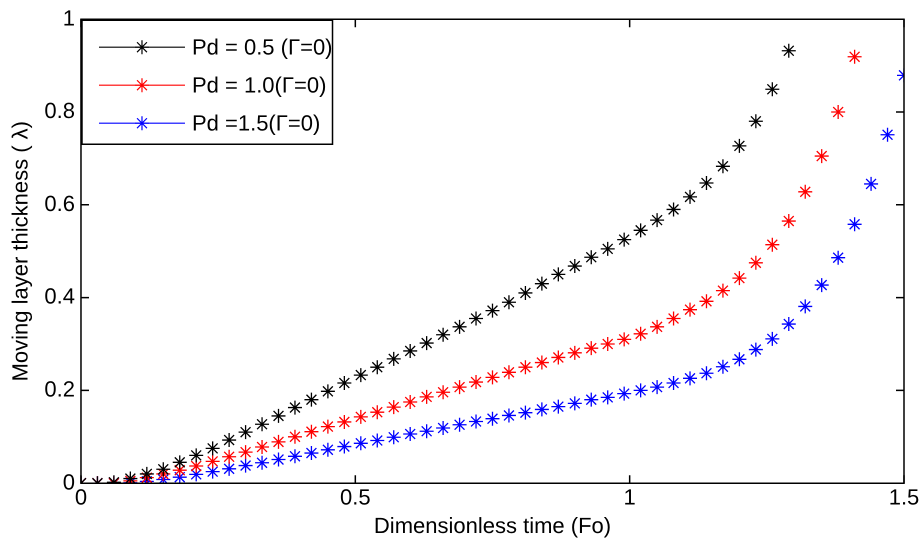 The width and height of the screenshot is (924, 546). I want to click on legend-label: Pd =1.5(Γ=0), so click(256, 123).